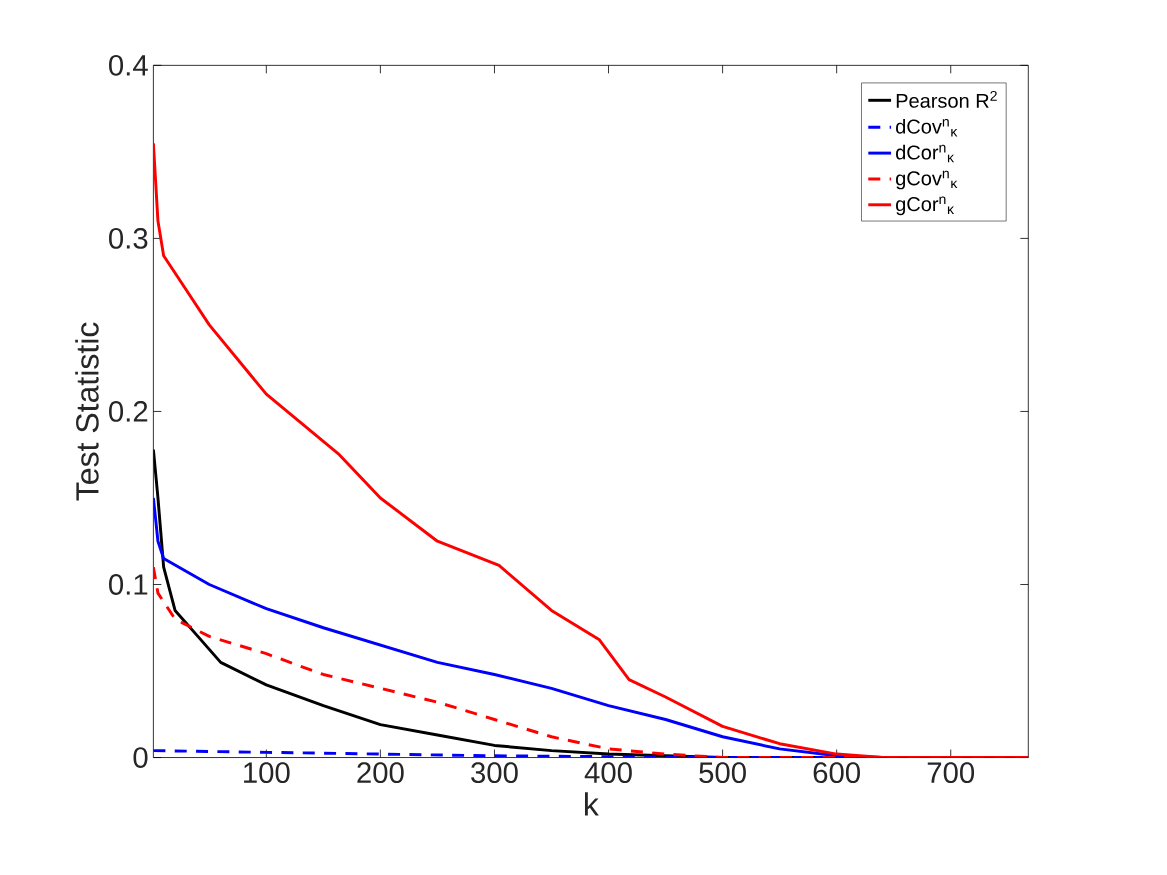 This screenshot has height=875, width=1167. What do you see at coordinates (608, 773) in the screenshot?
I see `x-tick-label: 400` at bounding box center [608, 773].